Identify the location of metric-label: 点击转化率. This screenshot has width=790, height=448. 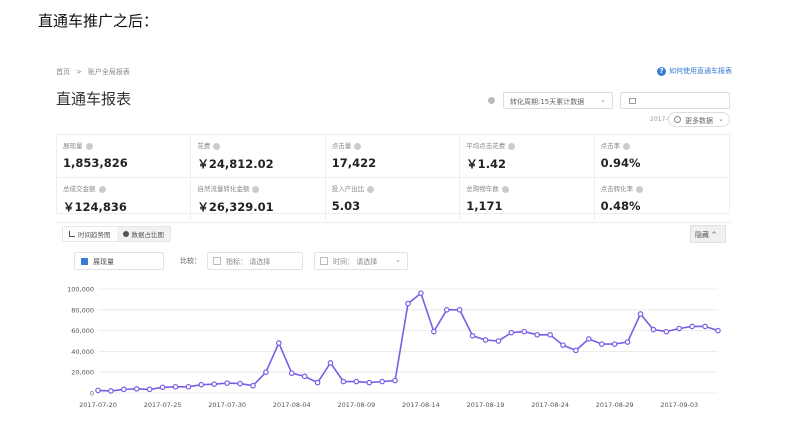
(662, 188).